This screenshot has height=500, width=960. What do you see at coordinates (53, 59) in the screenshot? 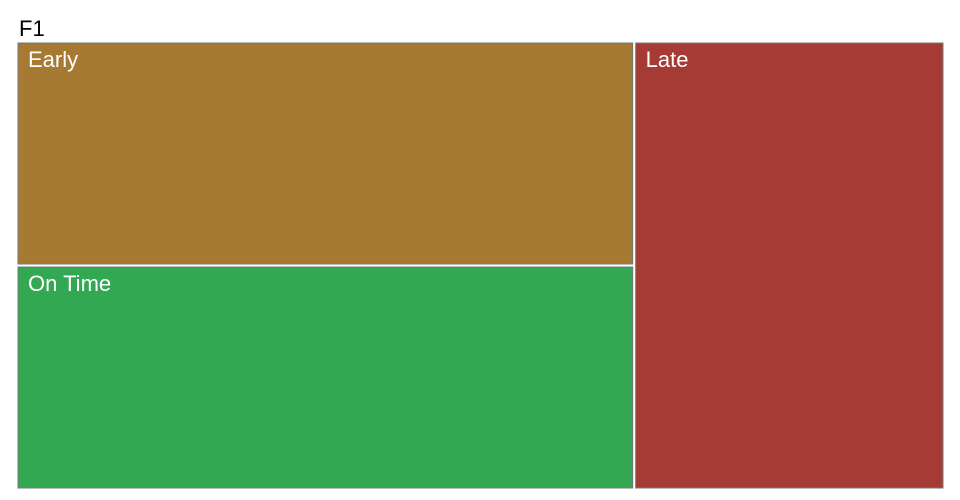
I see `tile-label-early: Early` at bounding box center [53, 59].